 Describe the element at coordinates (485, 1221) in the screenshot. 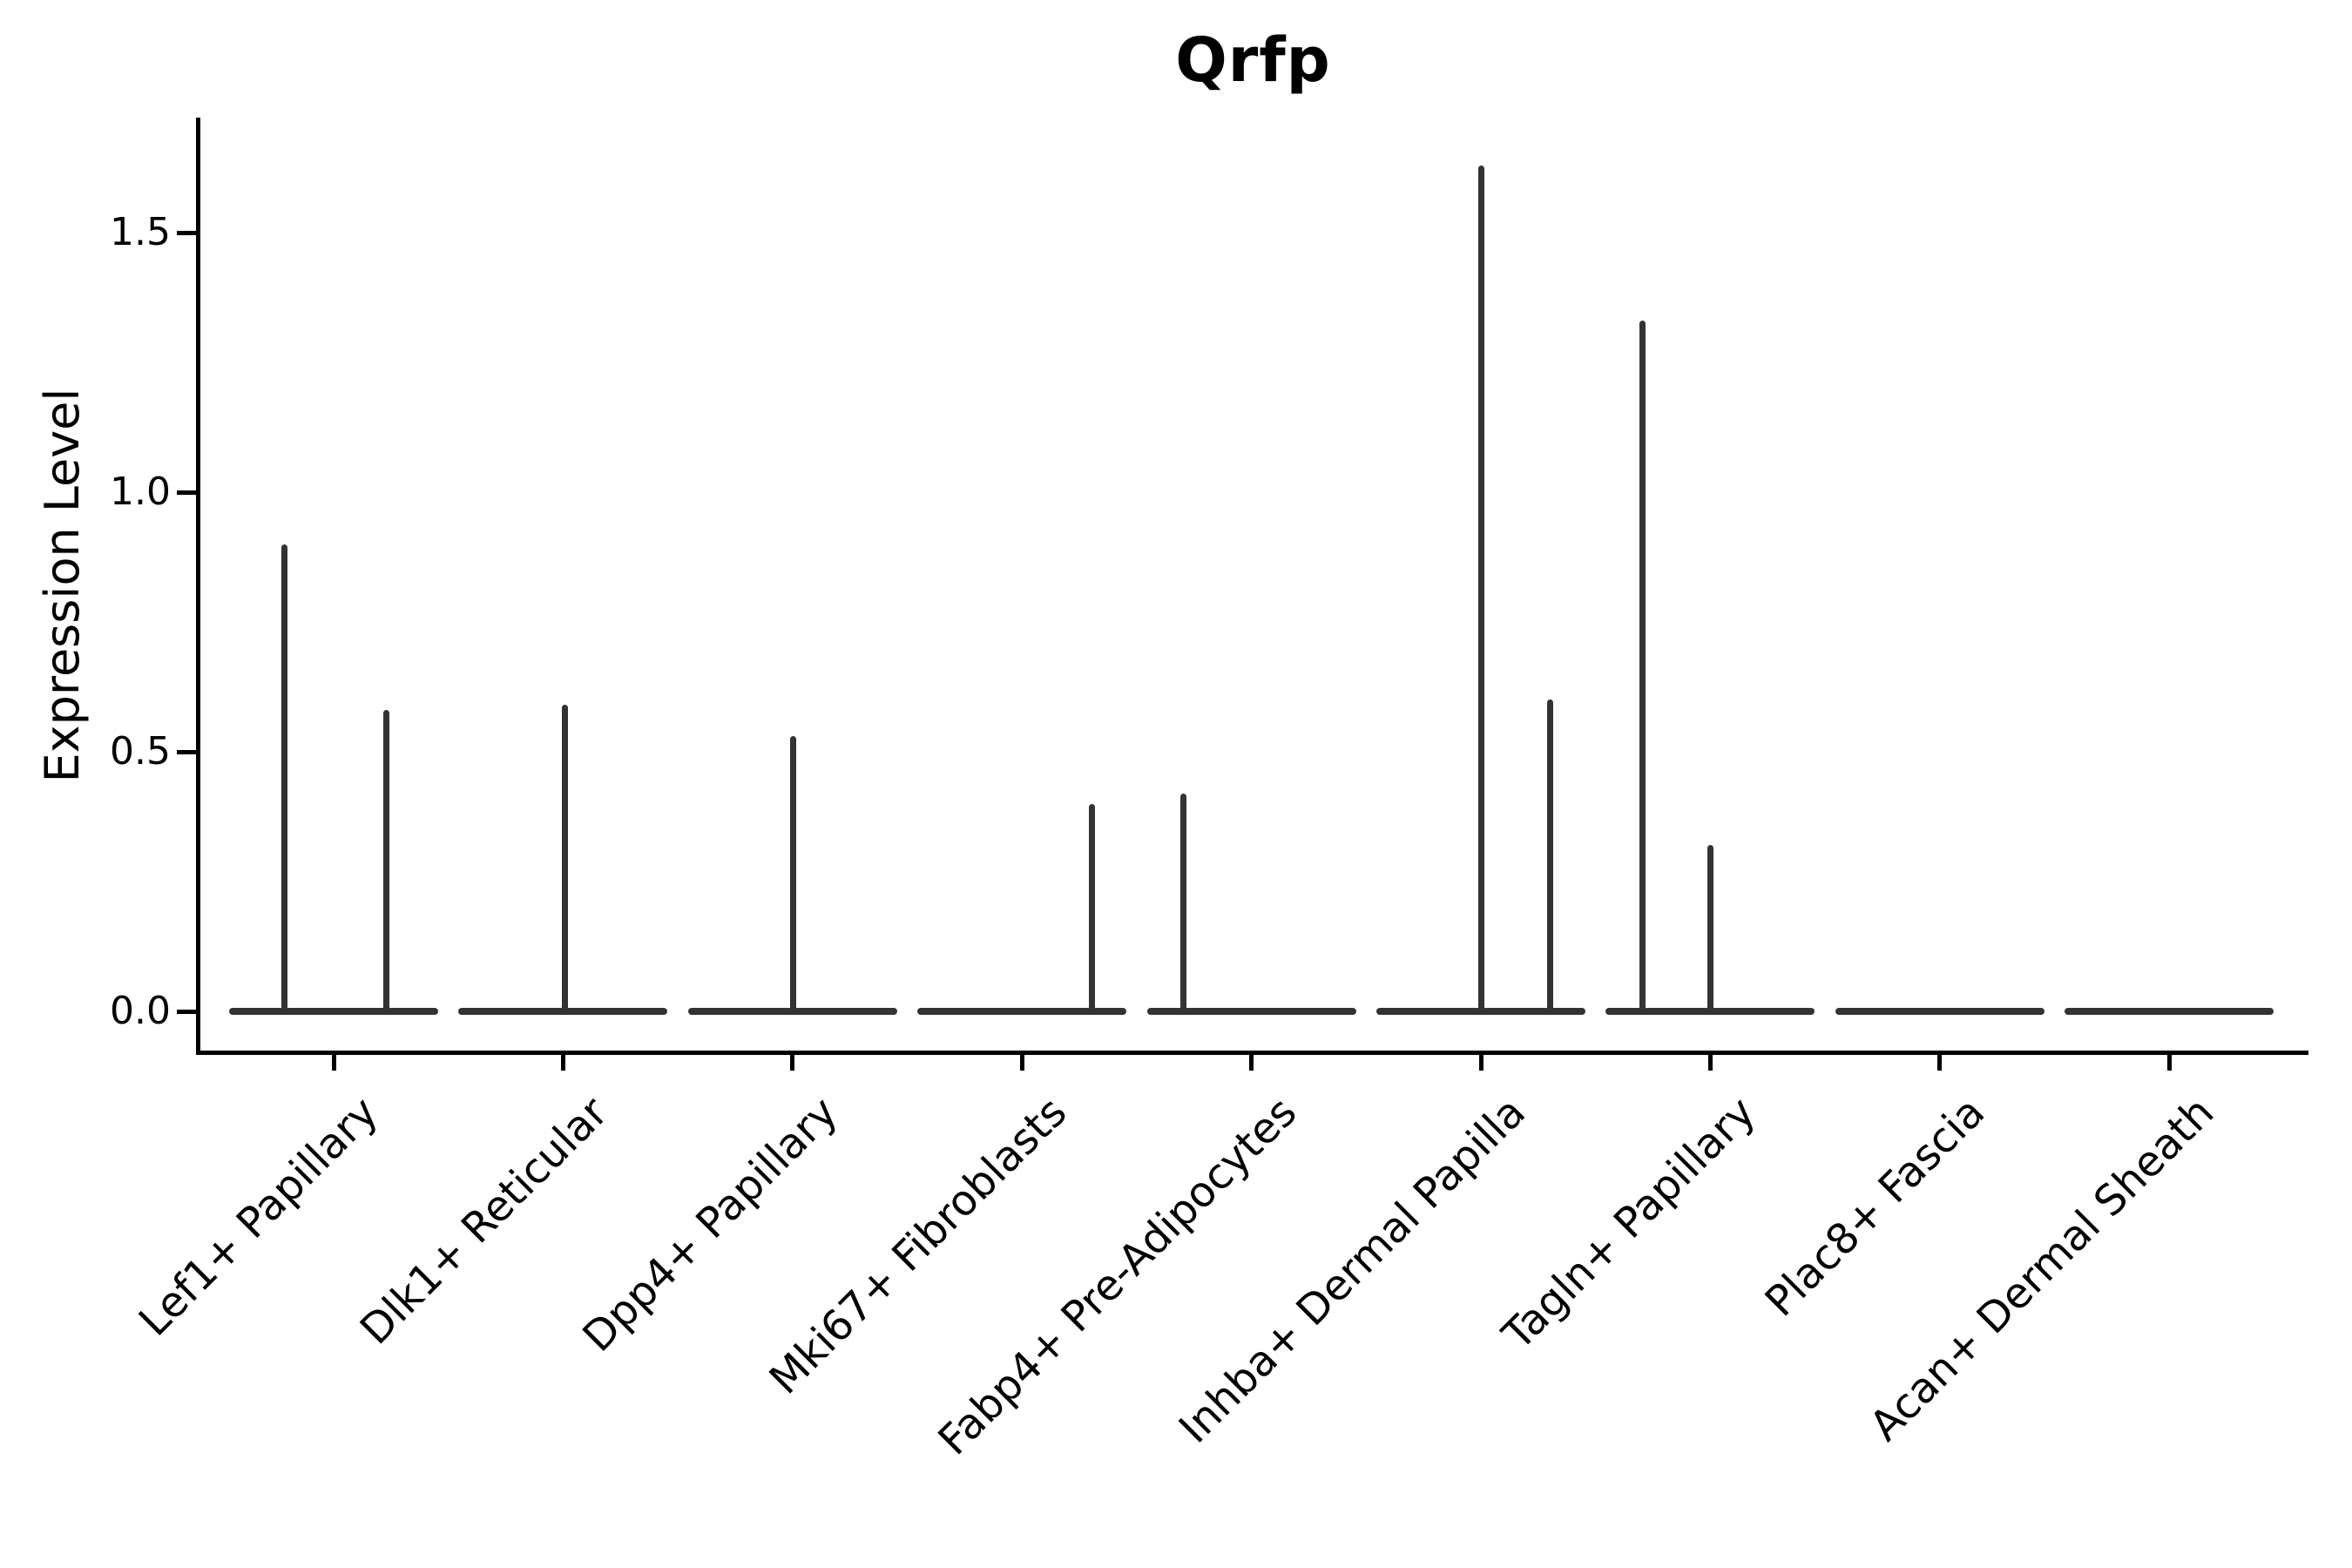

I see `x-tick-label: Dlk1+ Reticular` at that location.